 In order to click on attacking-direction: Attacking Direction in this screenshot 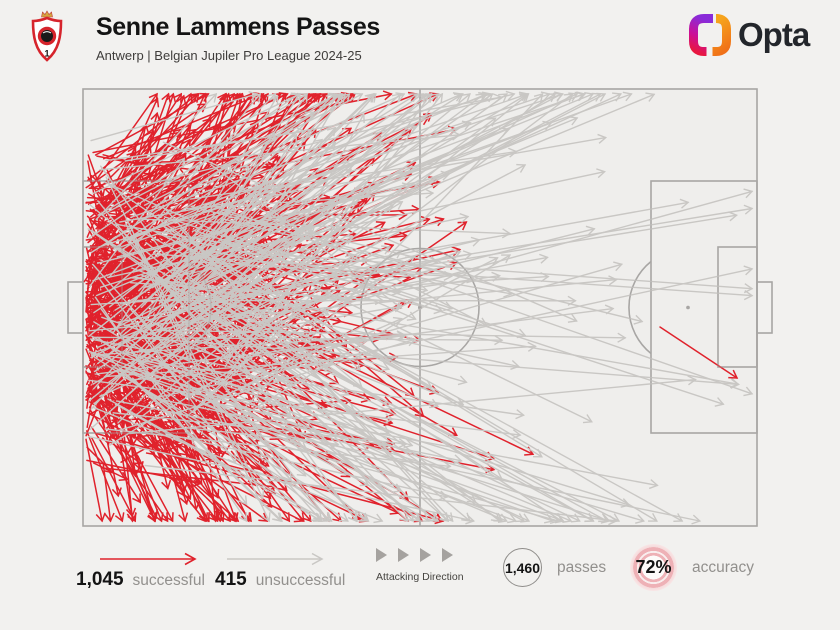, I will do `click(420, 564)`.